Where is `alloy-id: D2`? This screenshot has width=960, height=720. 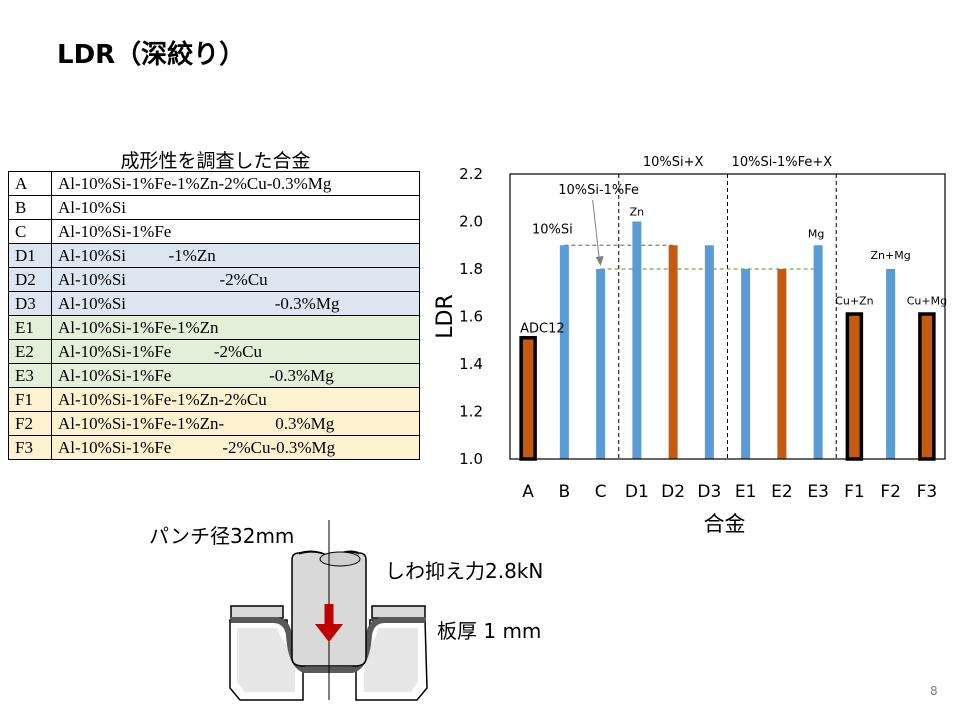
alloy-id: D2 is located at coordinates (30, 279).